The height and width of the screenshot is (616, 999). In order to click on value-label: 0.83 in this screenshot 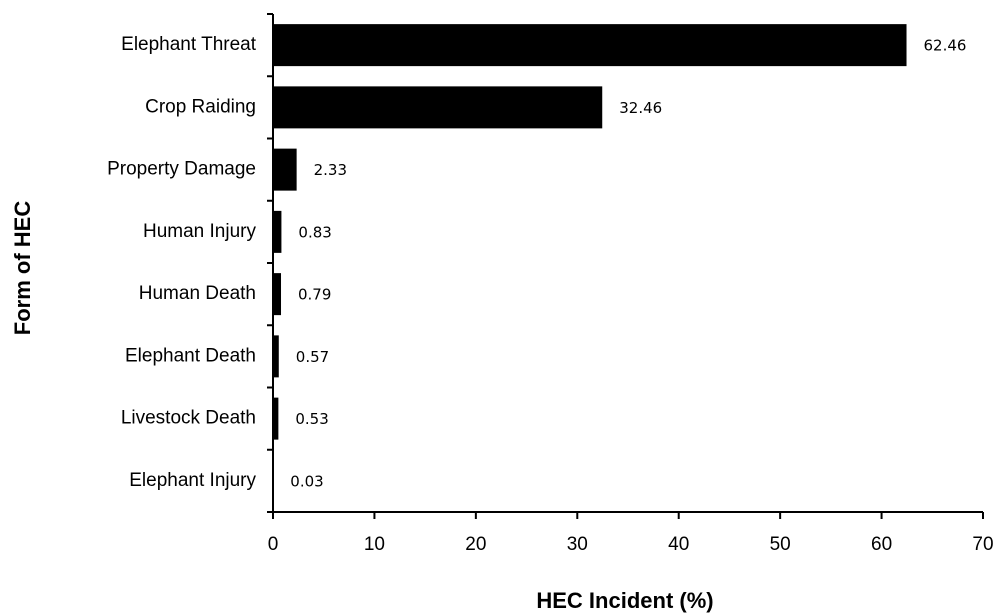, I will do `click(314, 232)`.